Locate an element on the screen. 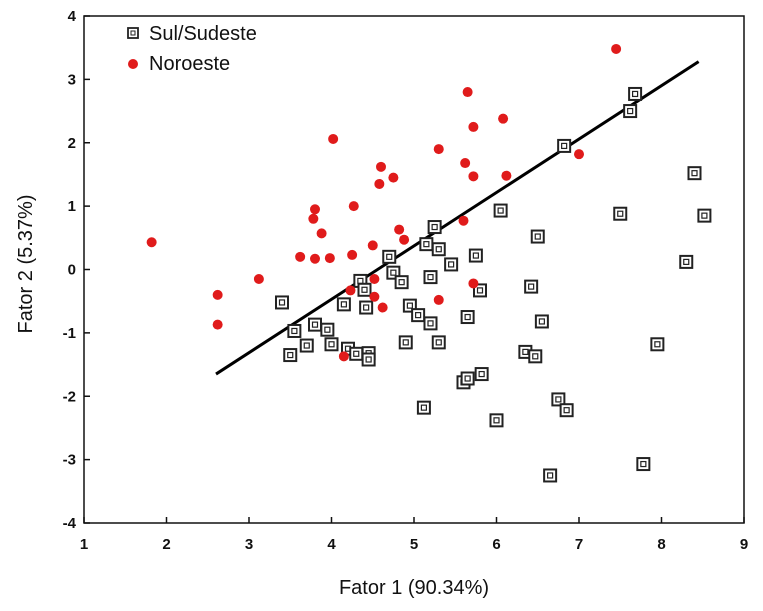 The image size is (763, 611). legend-item-noroeste: Noroeste is located at coordinates (179, 64).